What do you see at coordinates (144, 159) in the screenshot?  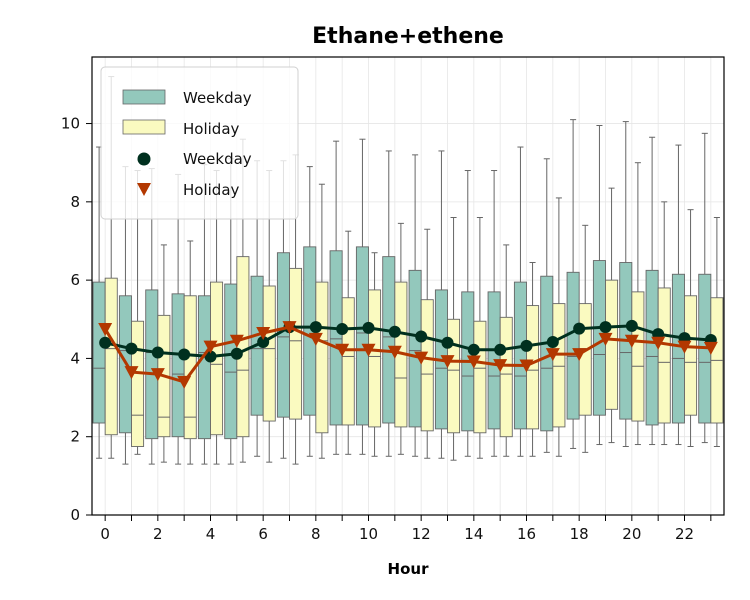 I see `legend-weekday-circle-marker` at bounding box center [144, 159].